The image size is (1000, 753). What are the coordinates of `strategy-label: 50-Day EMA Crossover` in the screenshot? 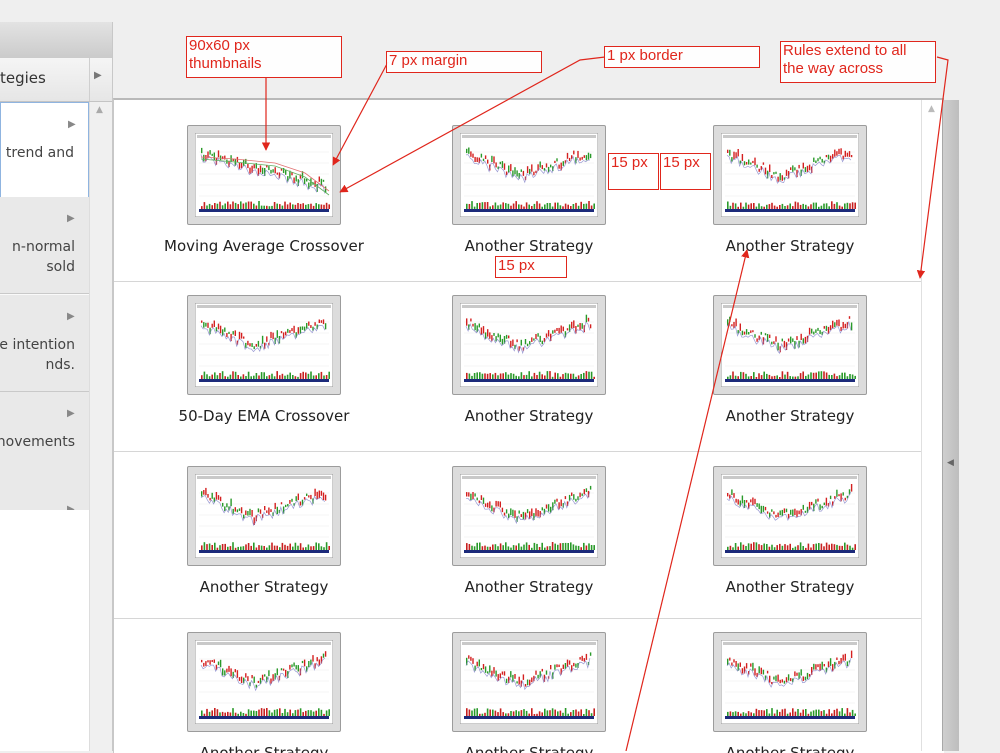 It's located at (264, 416).